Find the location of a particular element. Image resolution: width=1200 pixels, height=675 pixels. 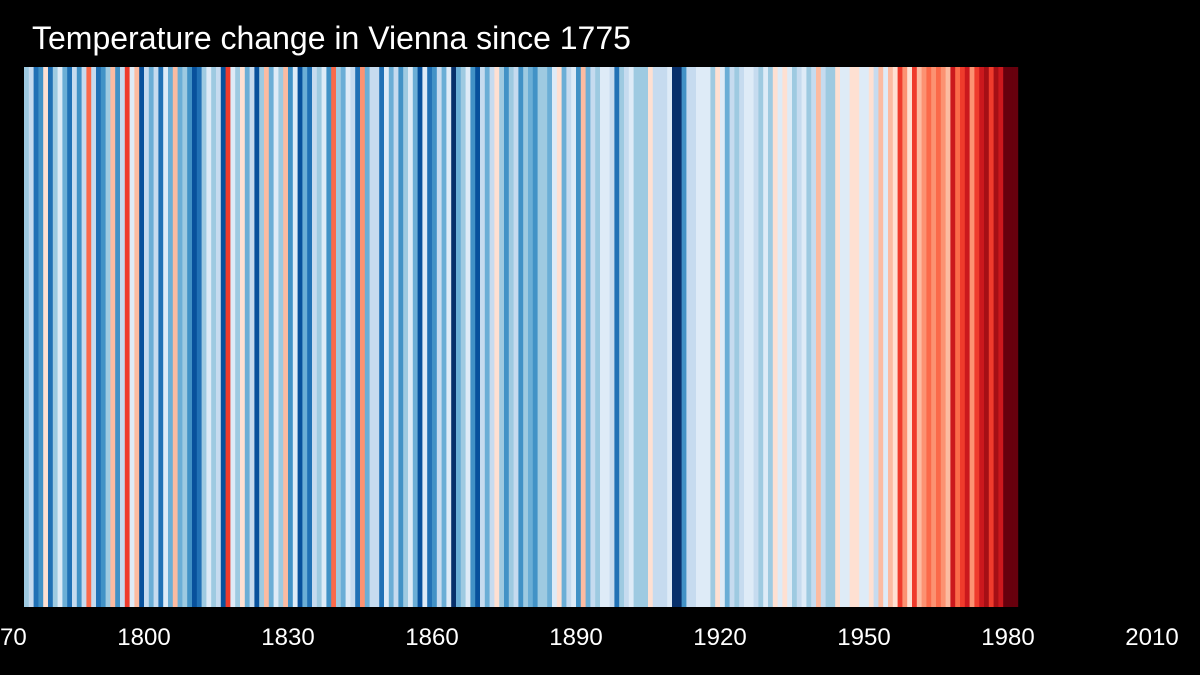

chart-title: Temperature change in Vienna since 1775 is located at coordinates (331, 38).